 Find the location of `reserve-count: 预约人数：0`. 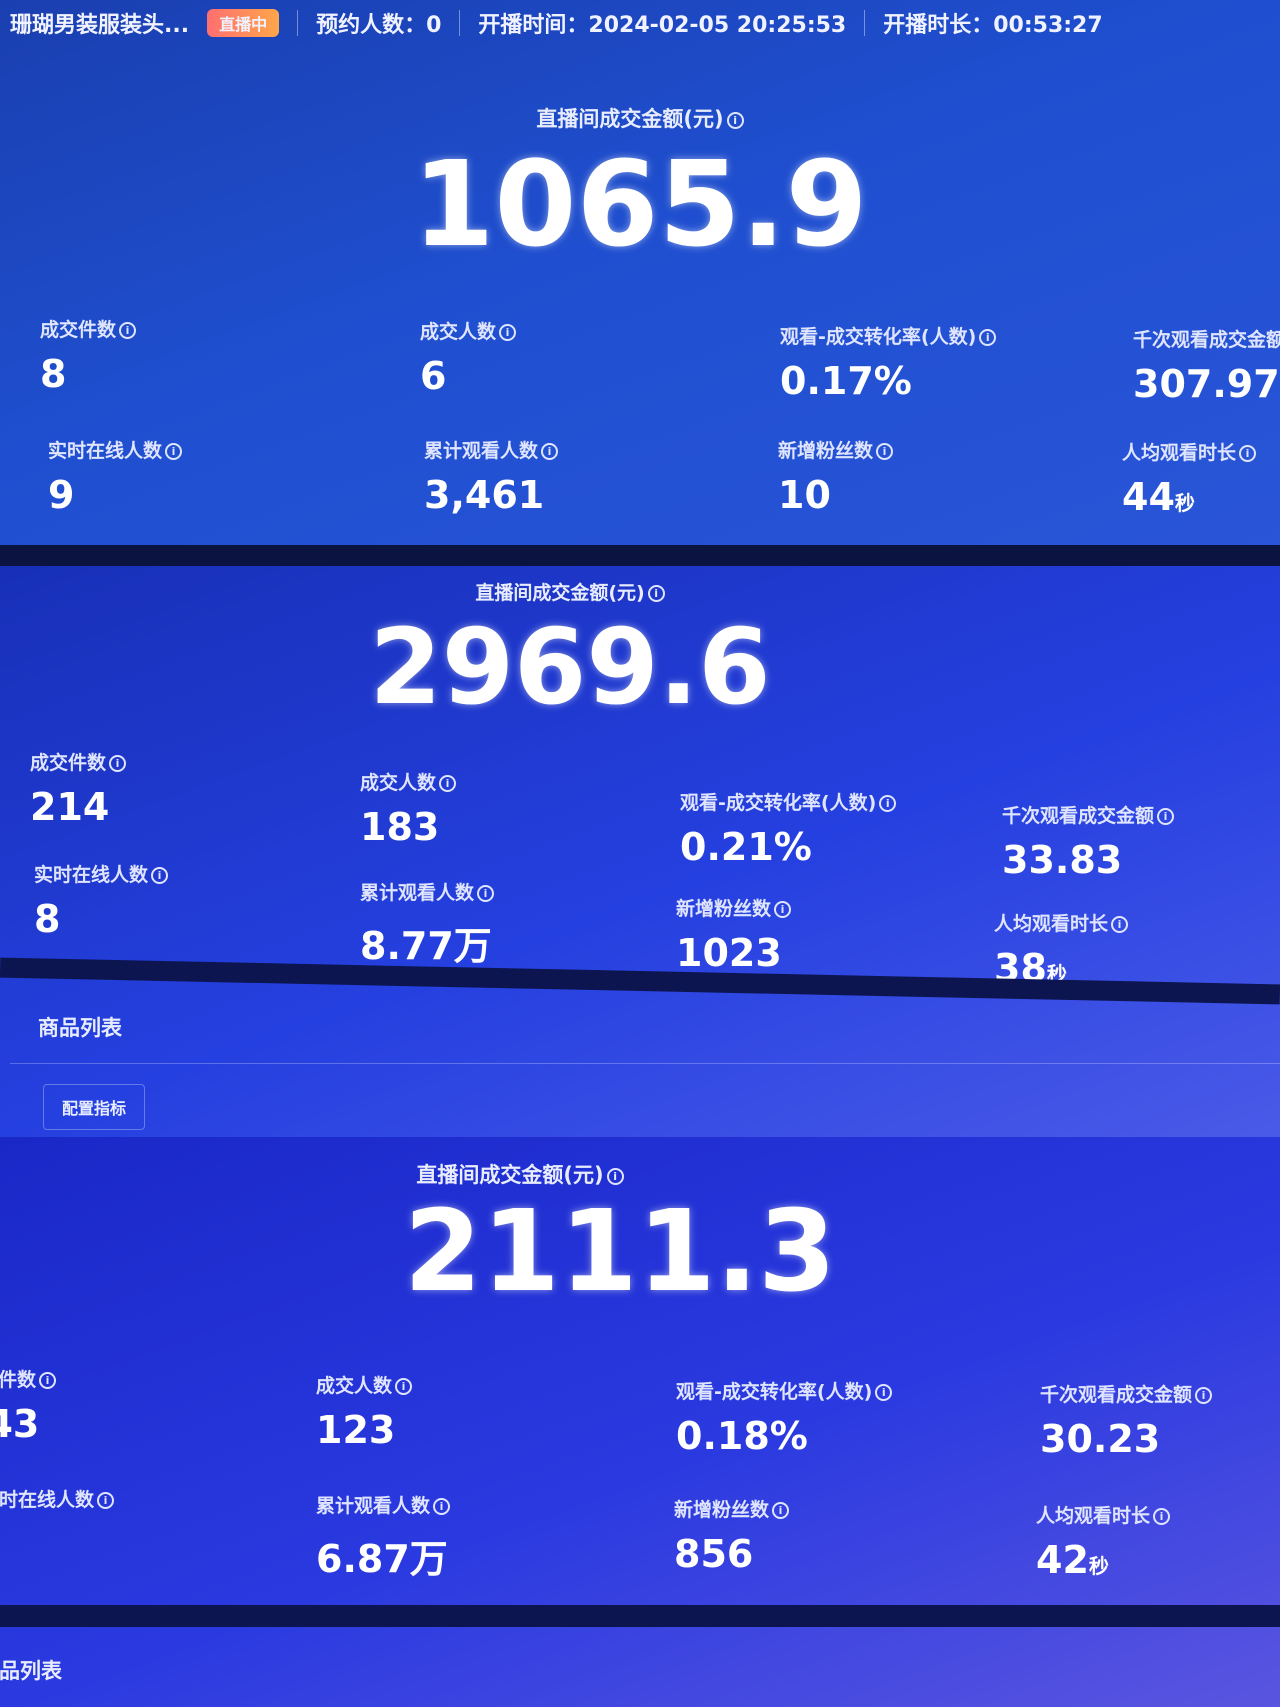

reserve-count: 预约人数：0 is located at coordinates (379, 25).